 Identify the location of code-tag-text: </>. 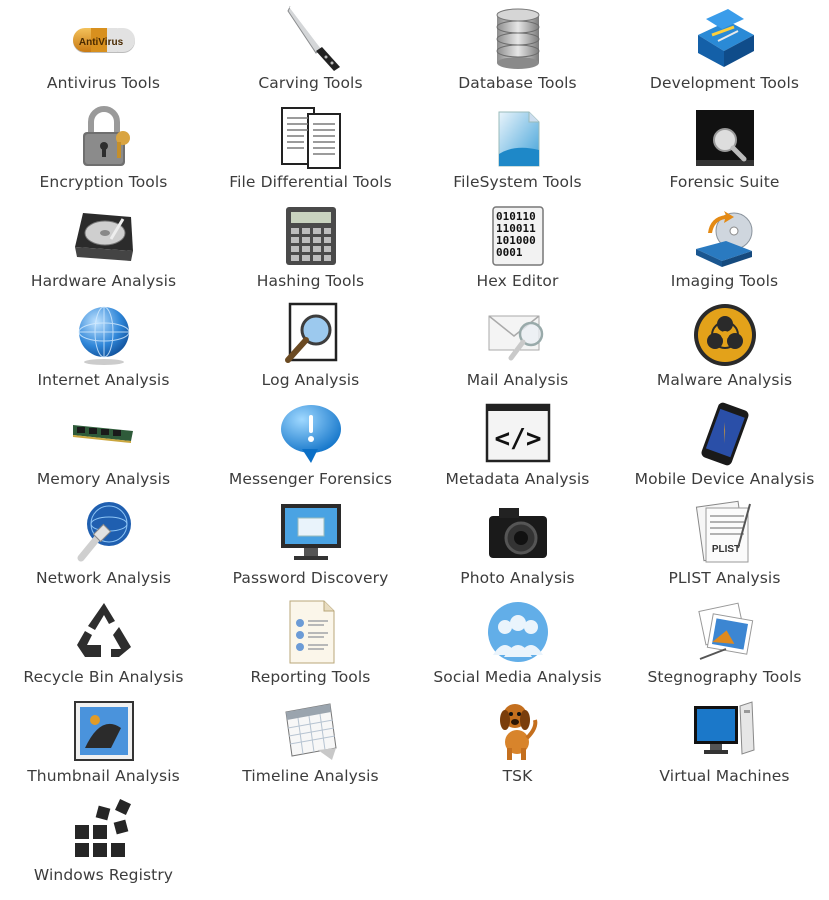
(517, 439).